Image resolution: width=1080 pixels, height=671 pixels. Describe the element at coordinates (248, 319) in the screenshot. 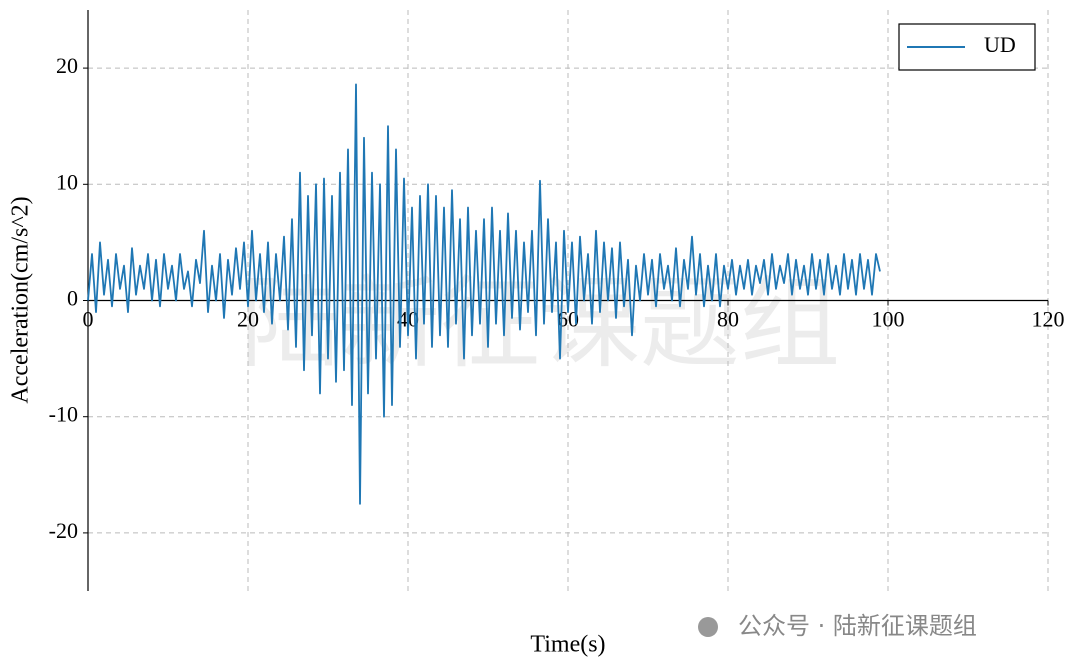

I see `x-tick-label: 20` at that location.